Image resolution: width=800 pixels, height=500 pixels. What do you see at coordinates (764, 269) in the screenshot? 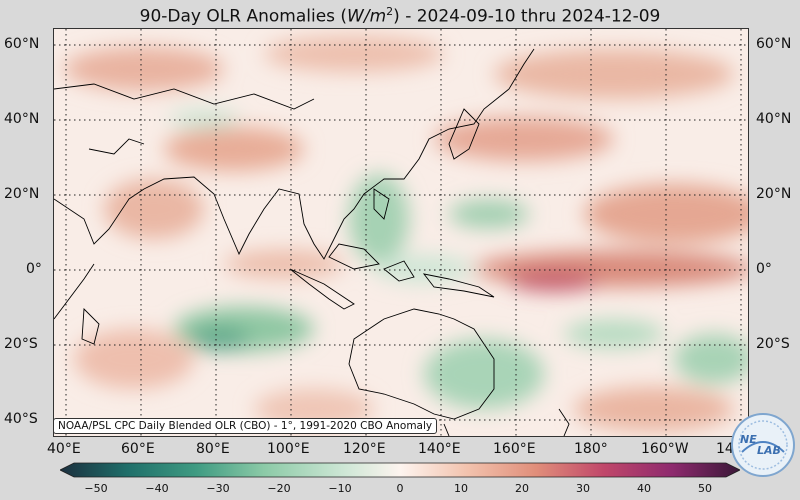
I see `lat-label-0-right: 0°` at bounding box center [764, 269].